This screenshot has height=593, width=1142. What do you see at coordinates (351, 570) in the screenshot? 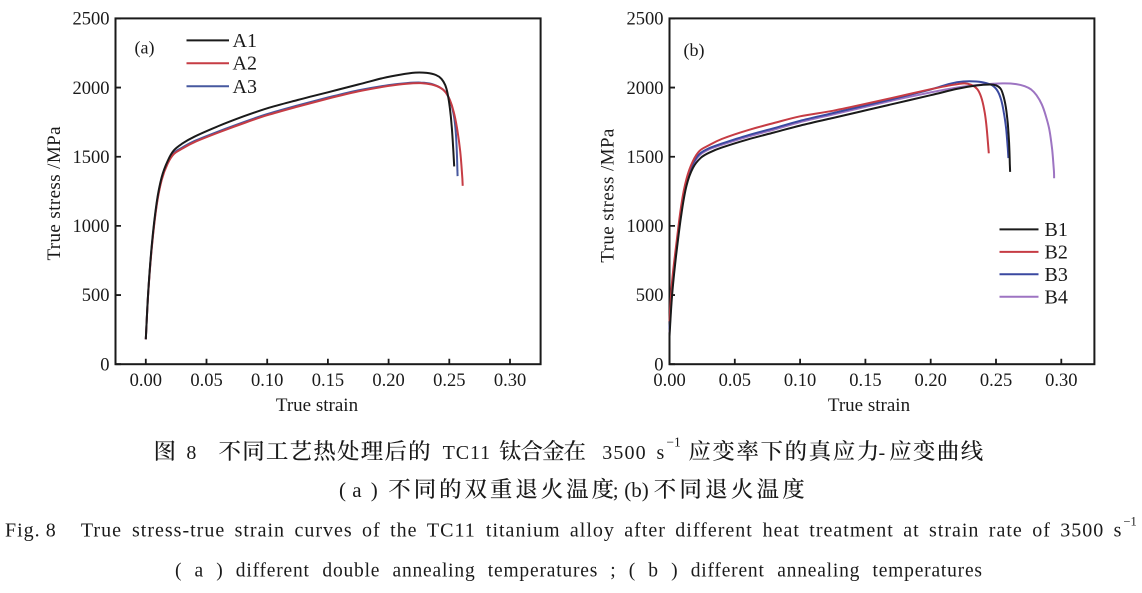
I see `svg-text: double` at bounding box center [351, 570].